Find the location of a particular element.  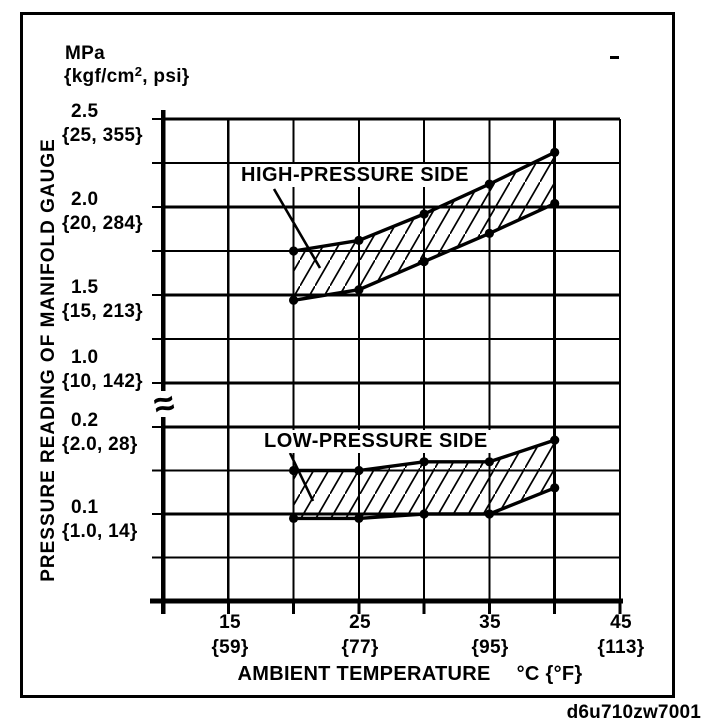

y-tick-1-0-mpa: 1.0 is located at coordinates (85, 357).